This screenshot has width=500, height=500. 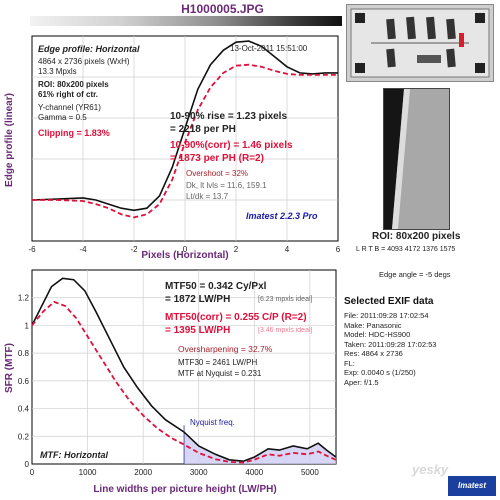 What do you see at coordinates (134, 249) in the screenshot?
I see `x-tick-label: -2` at bounding box center [134, 249].